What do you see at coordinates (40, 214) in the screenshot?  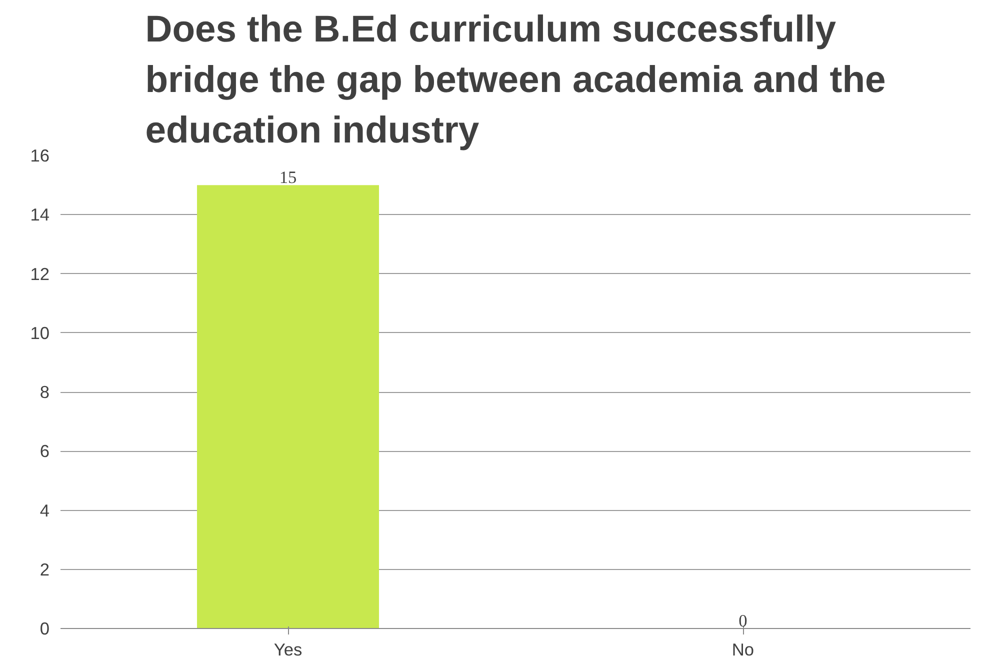 I see `y-tick-label: 14` at bounding box center [40, 214].